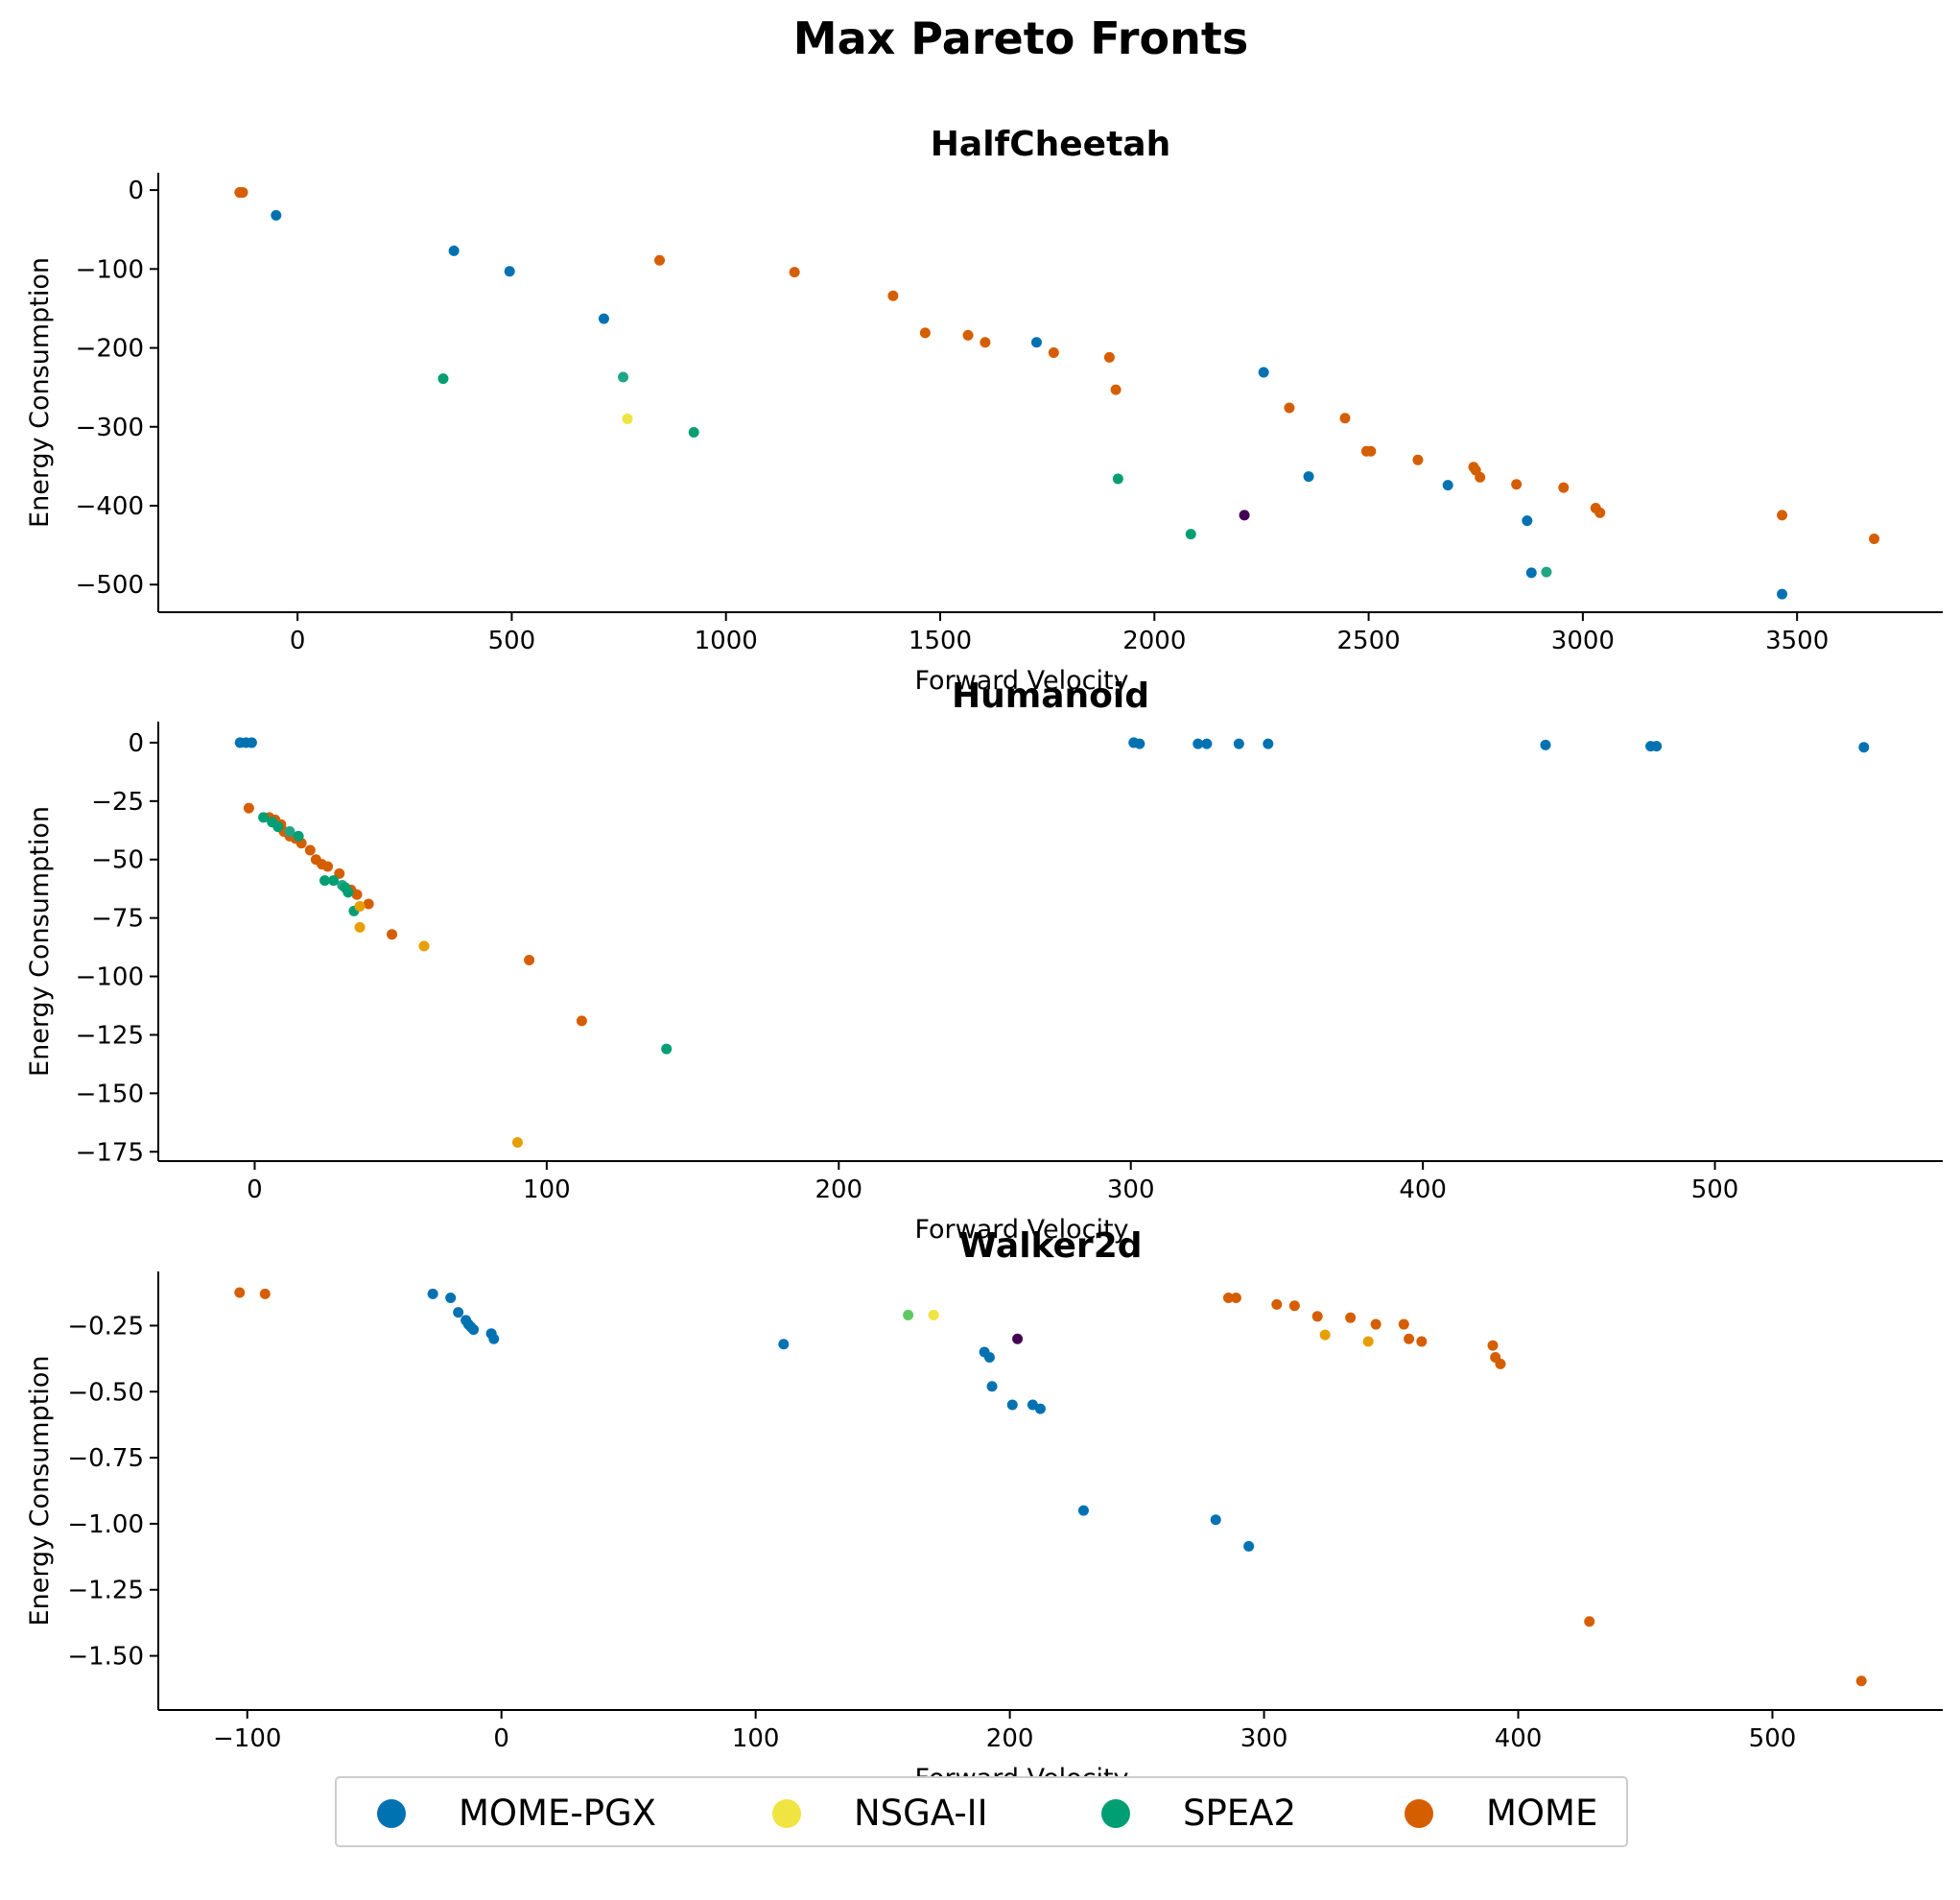  I want to click on subplot-title: HalfCheetah, so click(1051, 144).